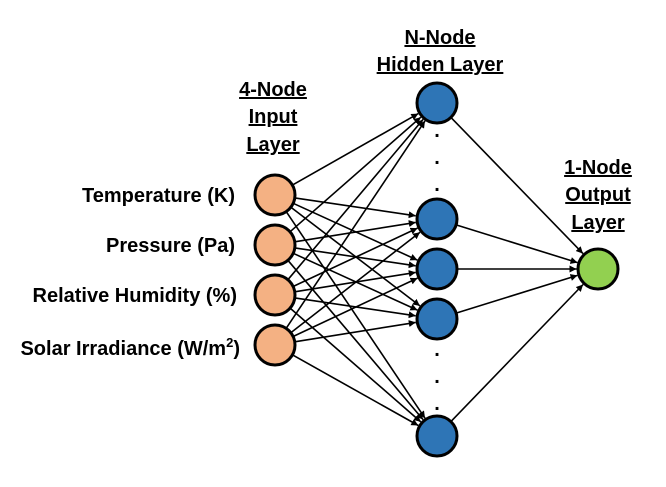 The image size is (666, 487). Describe the element at coordinates (236, 349) in the screenshot. I see `solar-label-close: )` at that location.